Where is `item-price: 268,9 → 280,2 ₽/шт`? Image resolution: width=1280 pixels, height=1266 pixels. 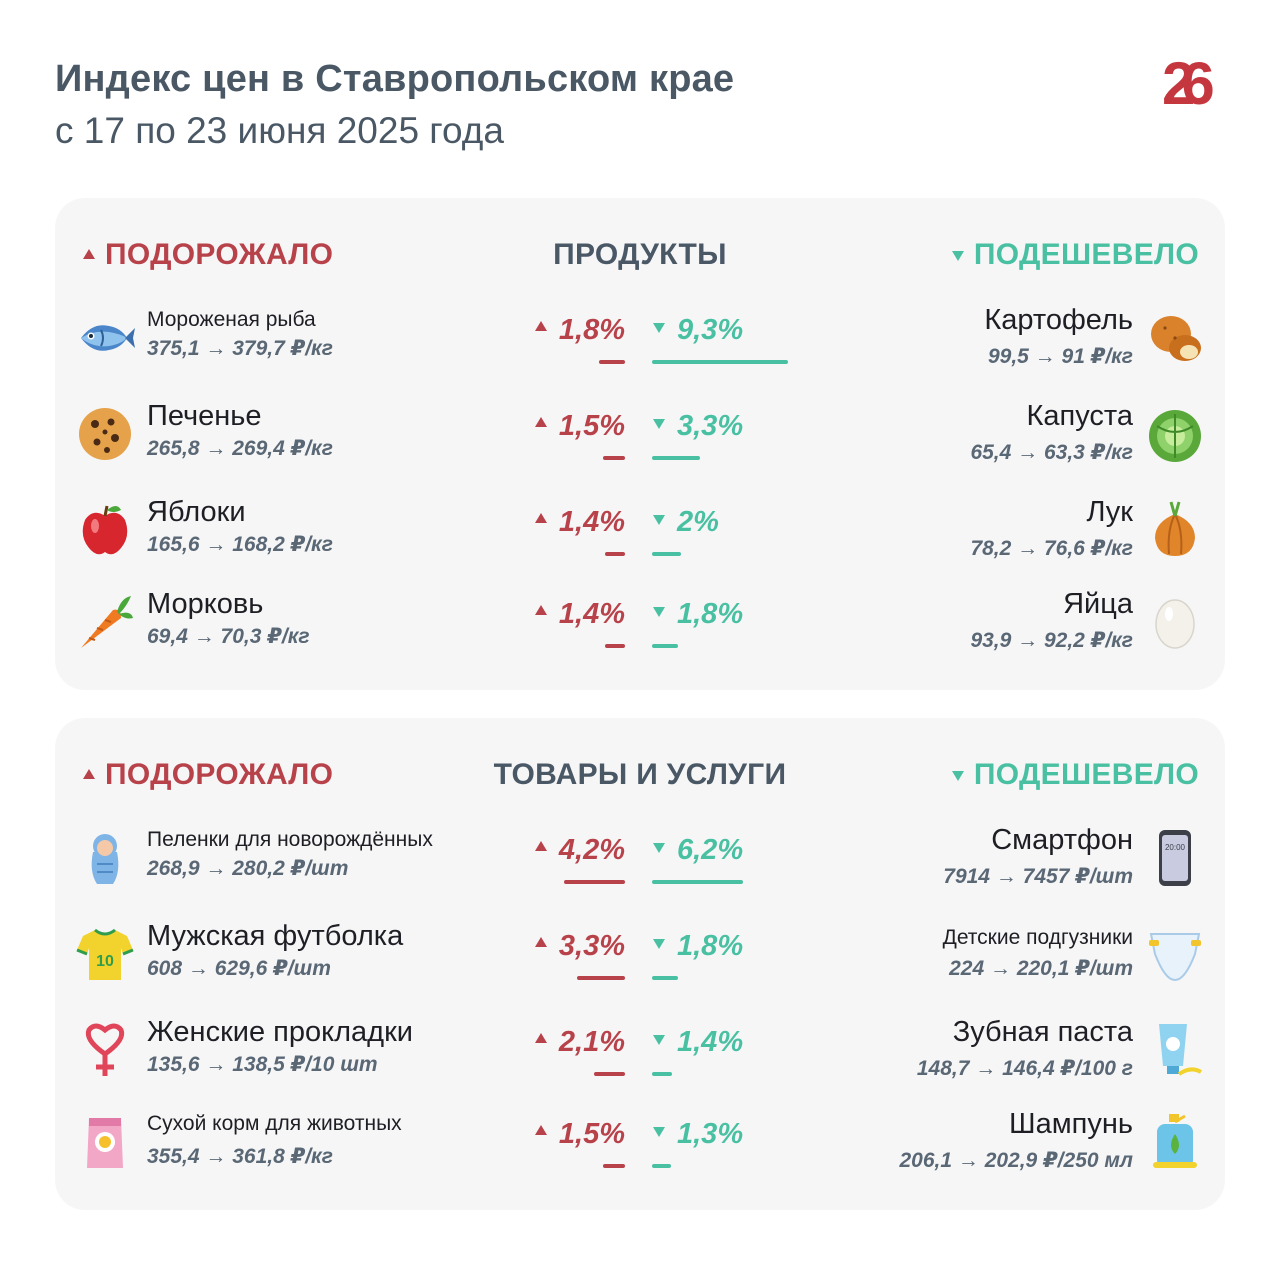
item-price: 268,9 → 280,2 ₽/шт is located at coordinates (248, 868).